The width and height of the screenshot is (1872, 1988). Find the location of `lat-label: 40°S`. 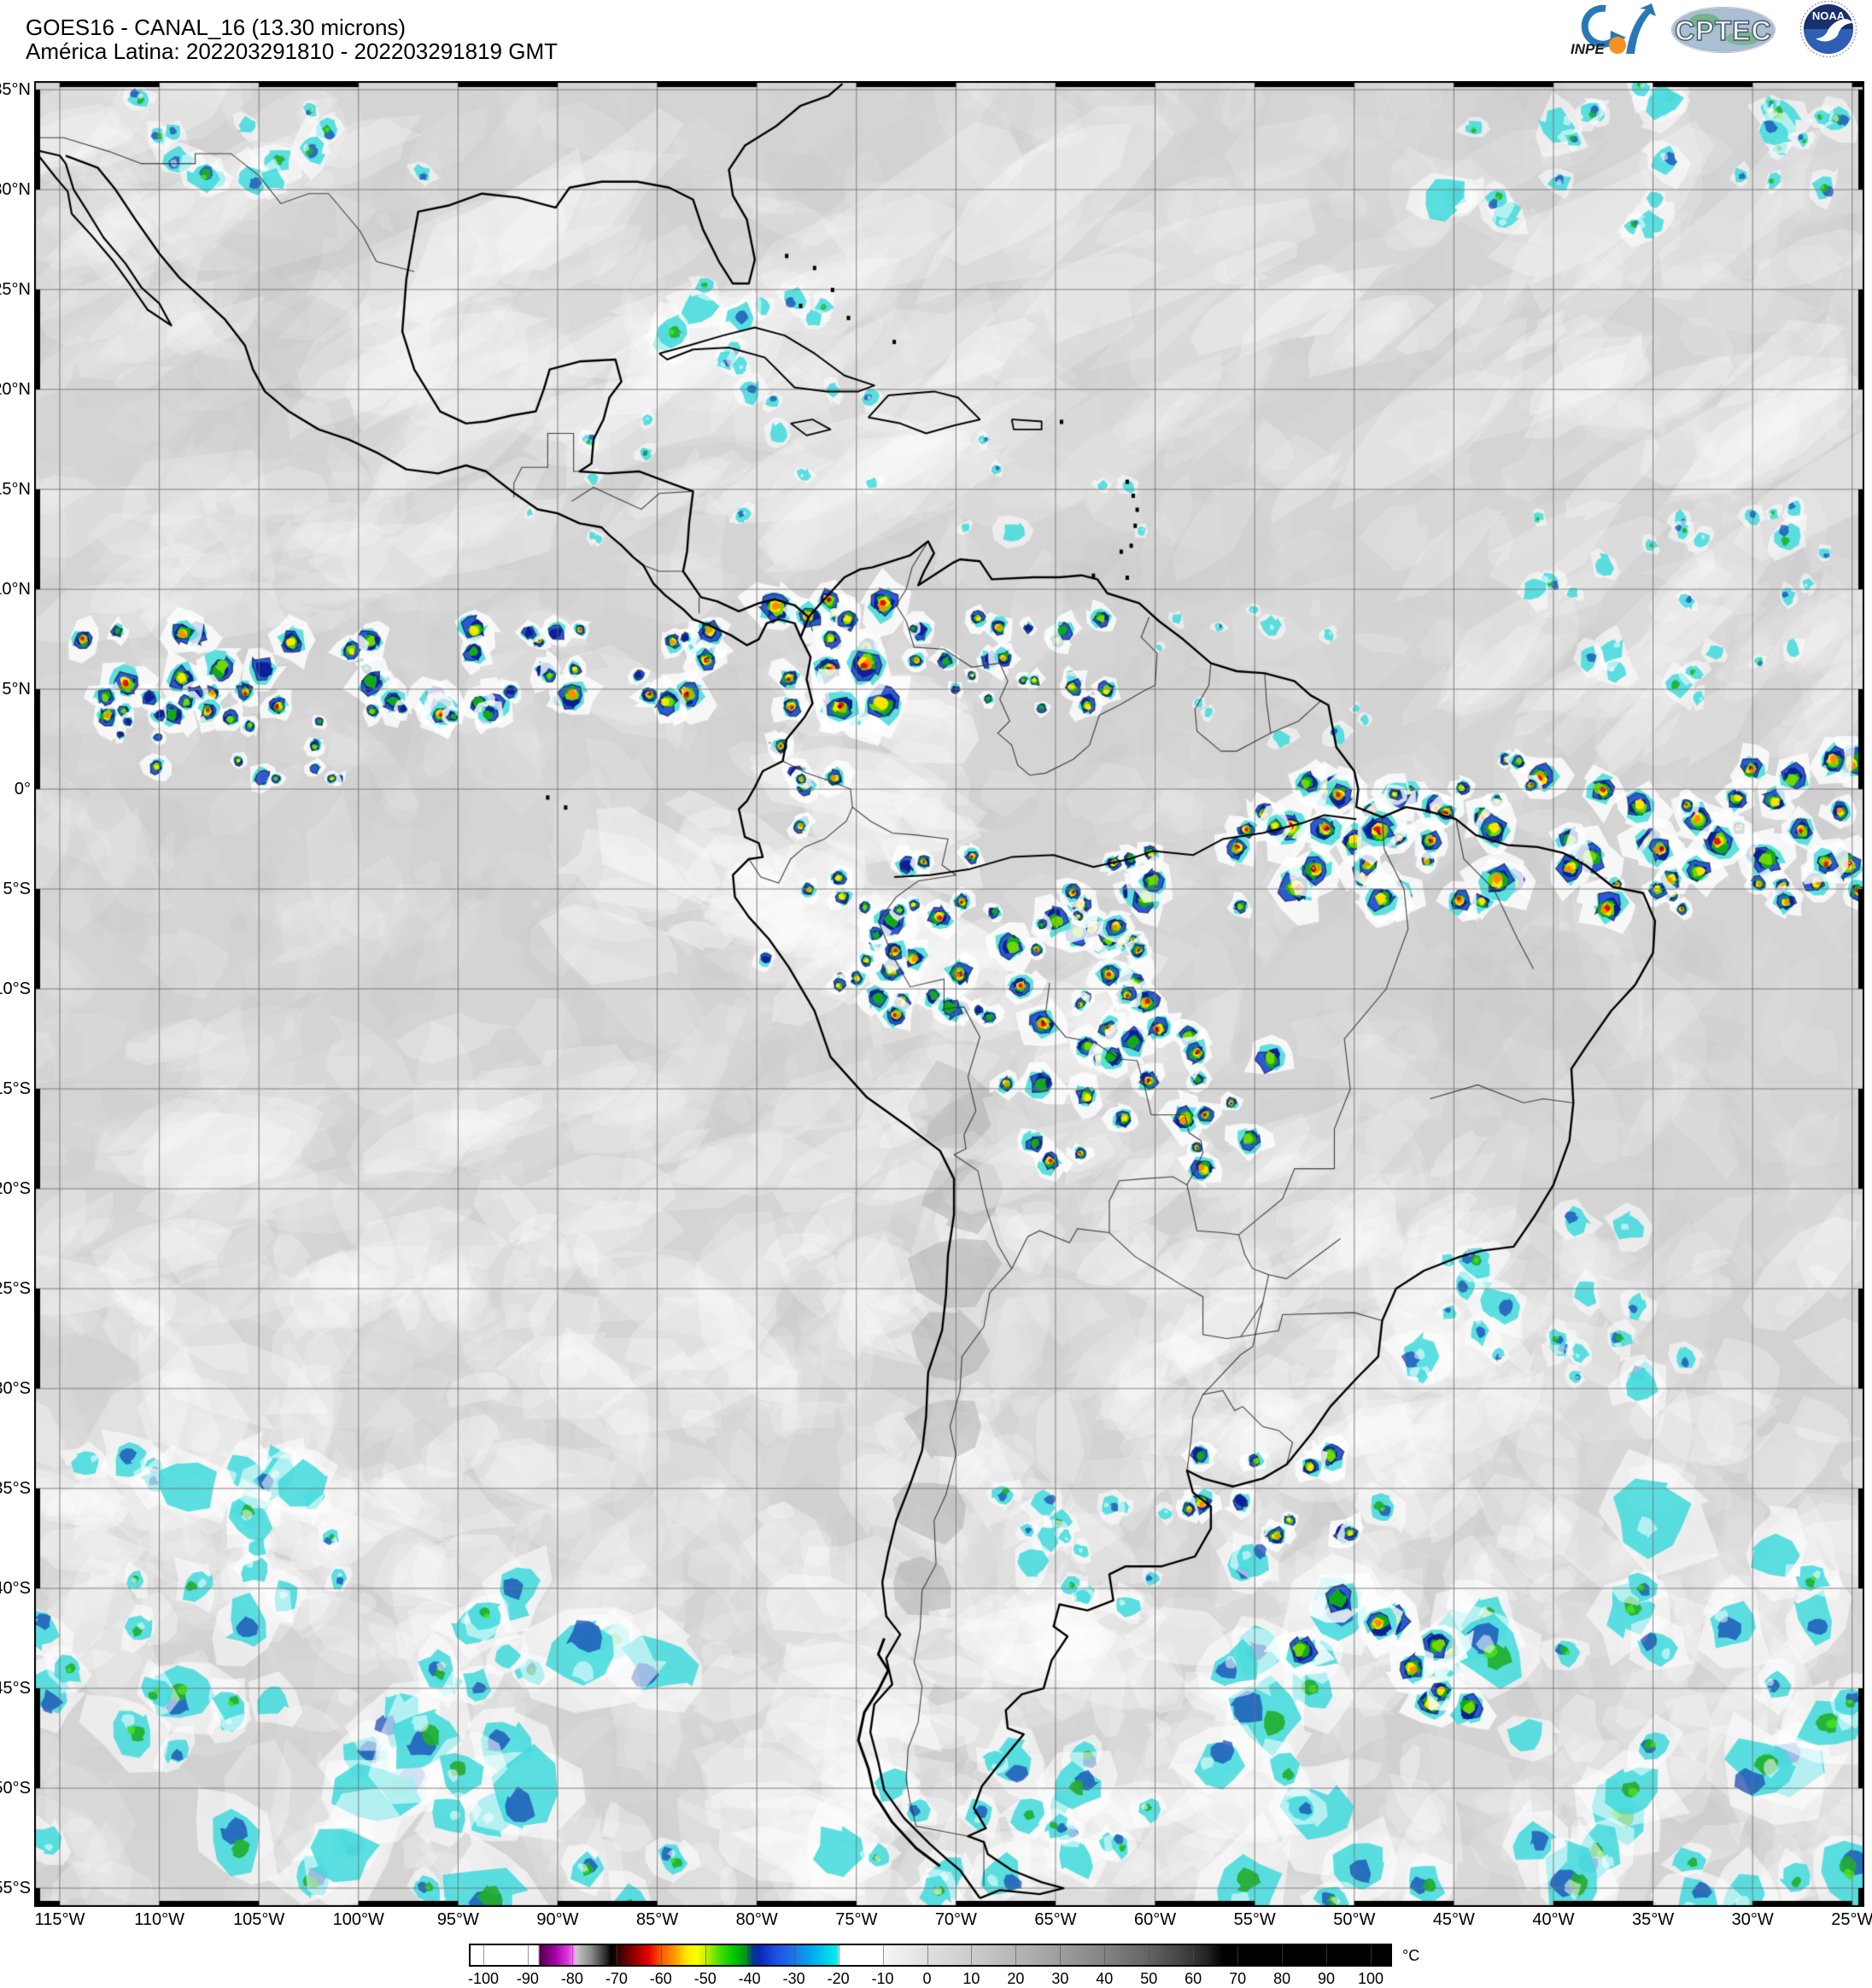

lat-label: 40°S is located at coordinates (15, 1589).